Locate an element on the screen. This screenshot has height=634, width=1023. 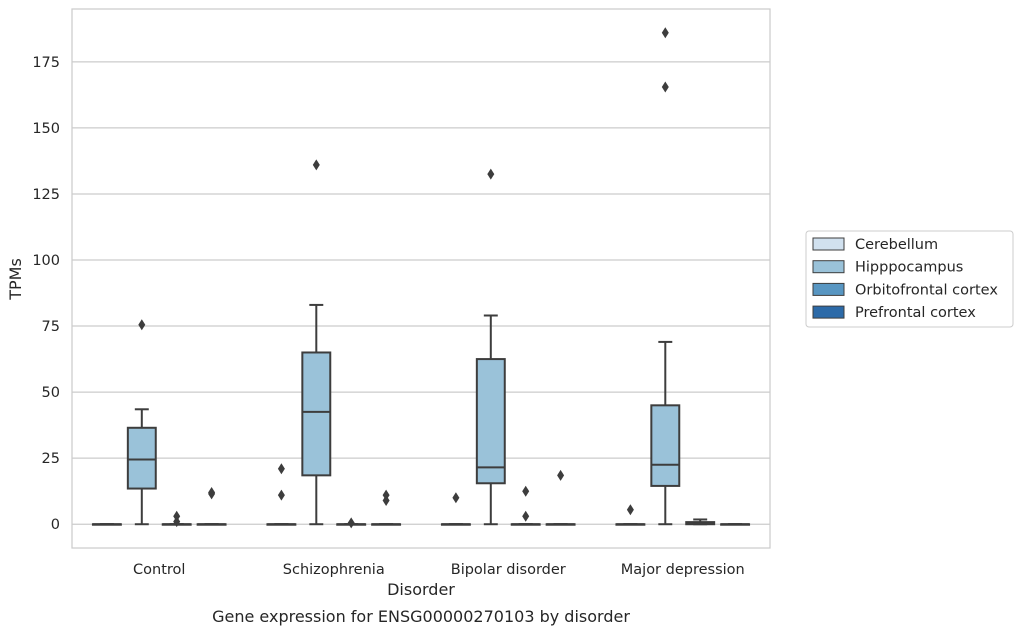
y-tick-label: 0 is located at coordinates (55, 525).